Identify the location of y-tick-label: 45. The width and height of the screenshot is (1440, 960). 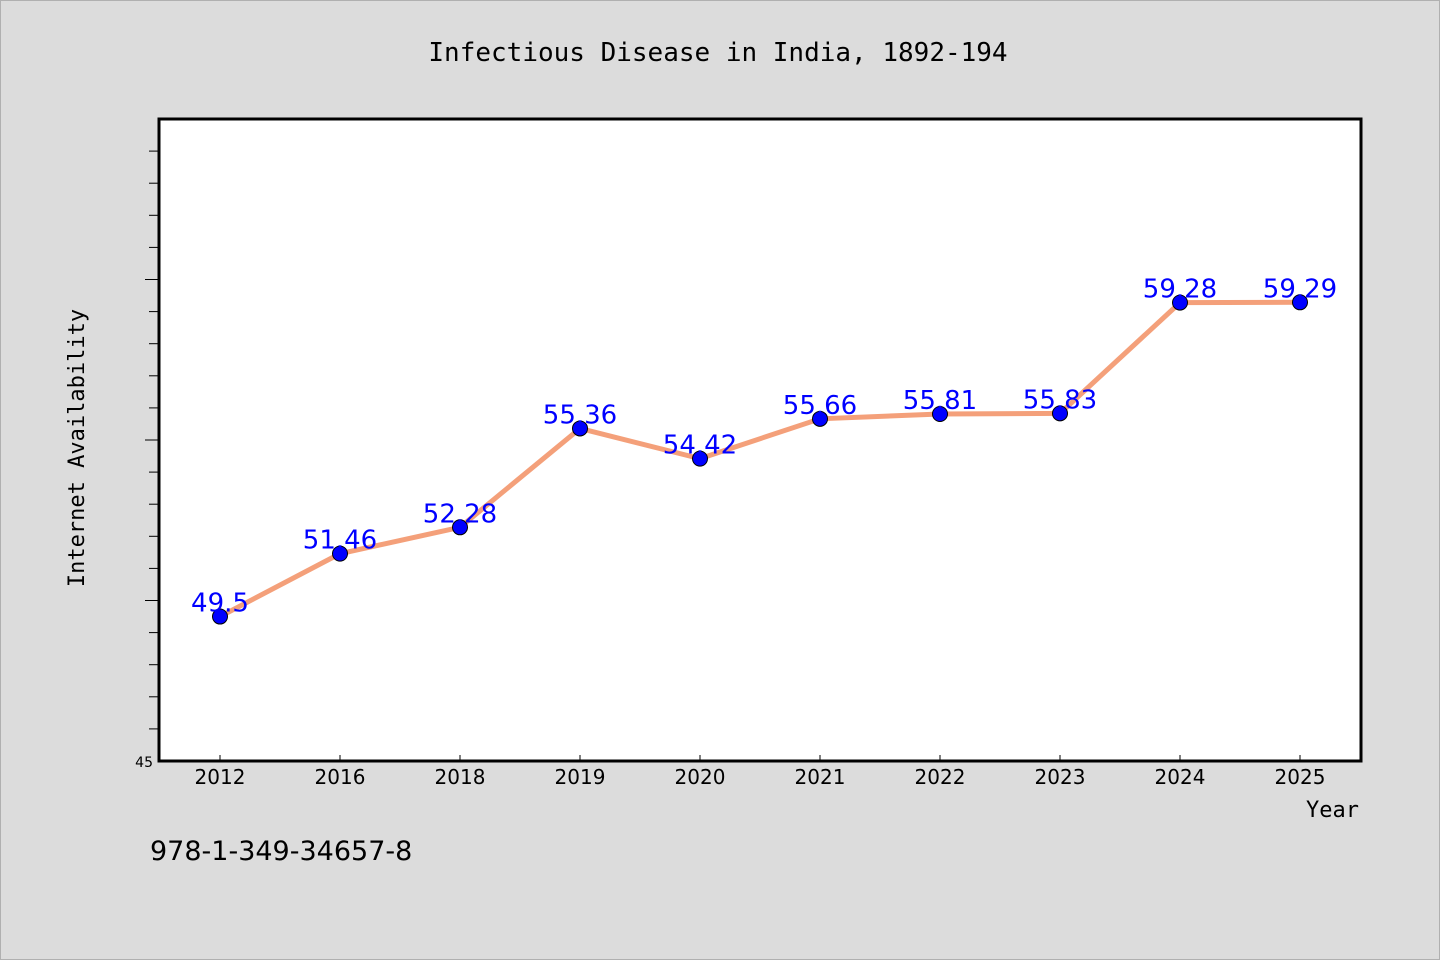
(144, 763).